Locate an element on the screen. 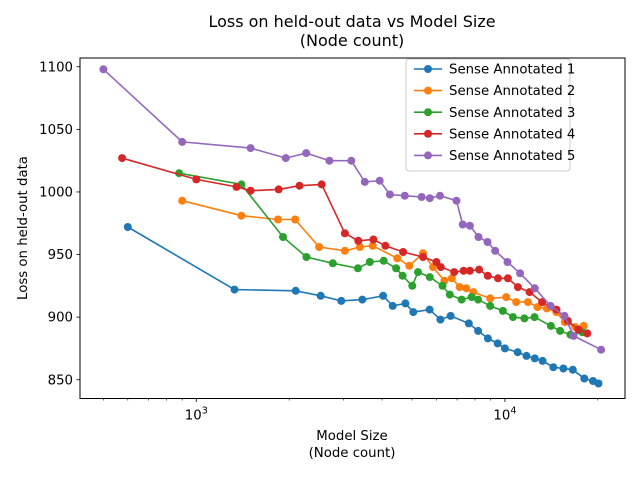  legend-item-label: Sense Annotated 4 is located at coordinates (512, 134).